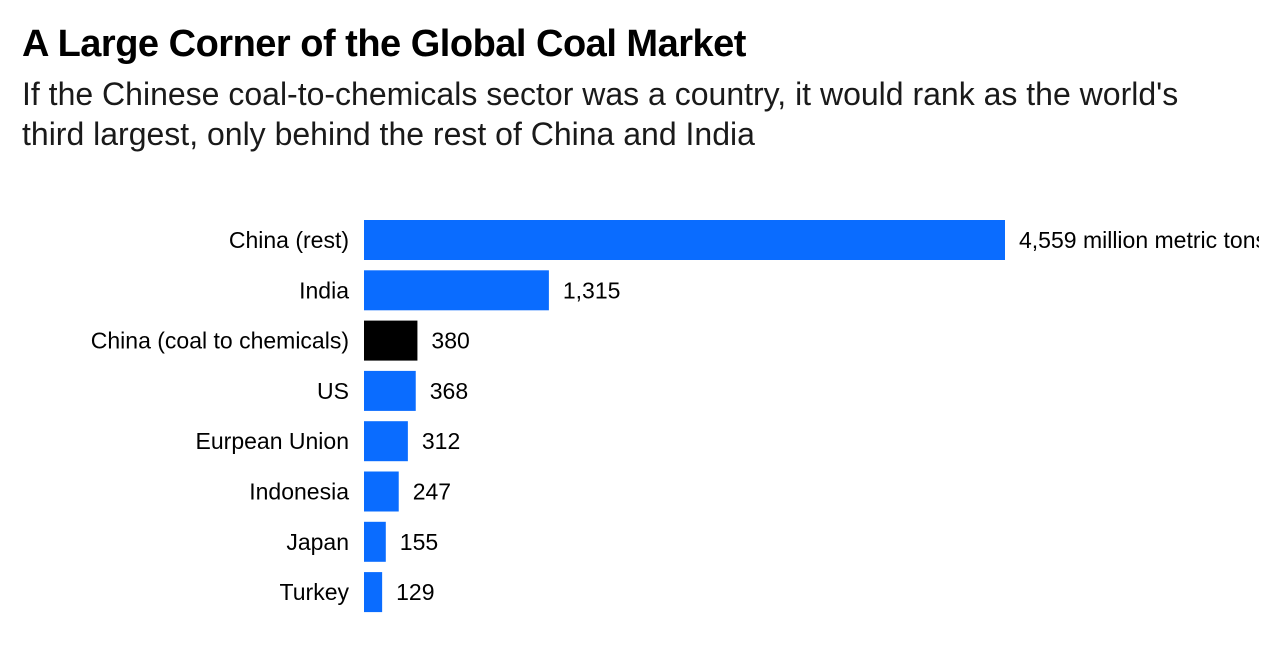 The width and height of the screenshot is (1276, 662). What do you see at coordinates (1143, 240) in the screenshot?
I see `value-label: 4,559 million metric tons` at bounding box center [1143, 240].